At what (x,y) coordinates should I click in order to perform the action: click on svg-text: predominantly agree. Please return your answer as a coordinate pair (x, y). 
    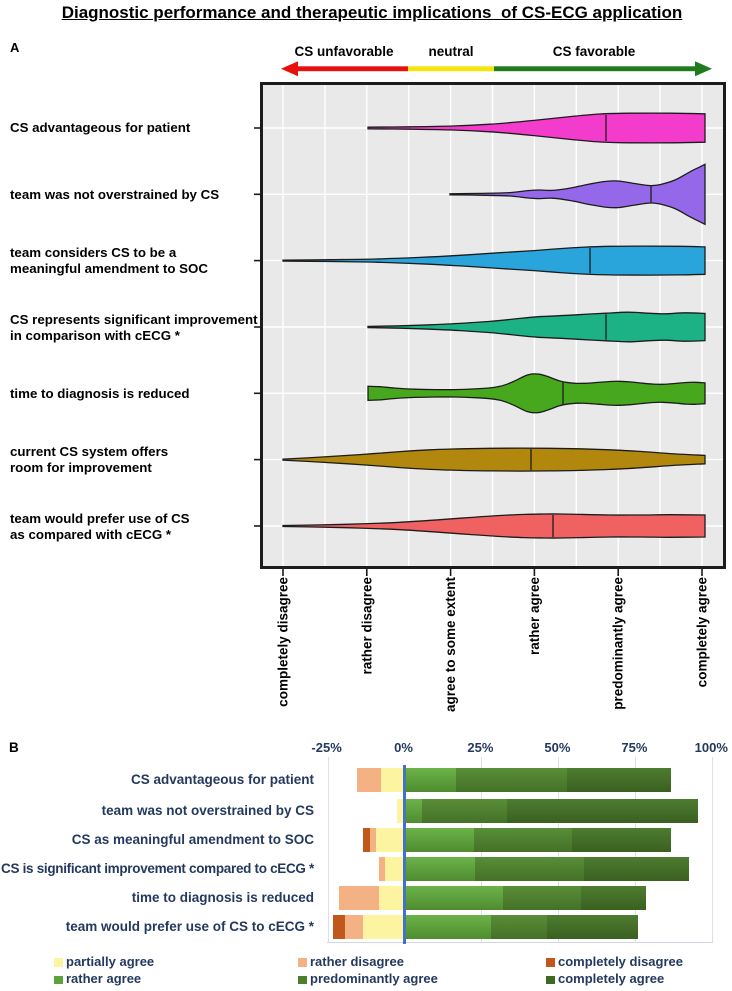
    Looking at the image, I should click on (618, 643).